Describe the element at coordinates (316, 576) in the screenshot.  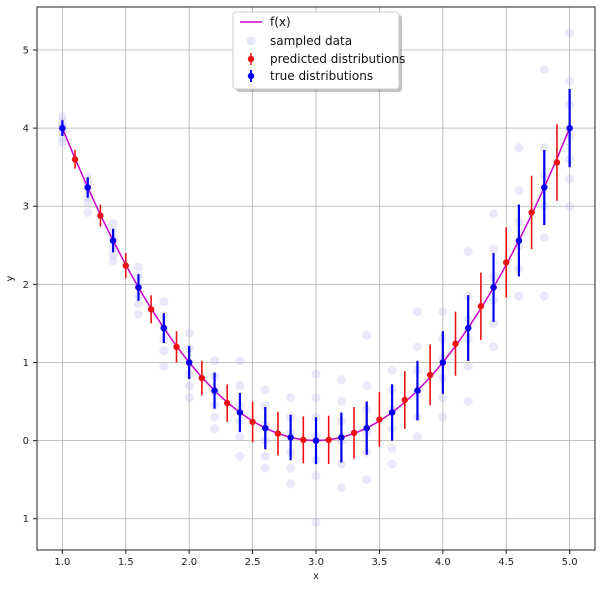
I see `x-axis-label: x` at that location.